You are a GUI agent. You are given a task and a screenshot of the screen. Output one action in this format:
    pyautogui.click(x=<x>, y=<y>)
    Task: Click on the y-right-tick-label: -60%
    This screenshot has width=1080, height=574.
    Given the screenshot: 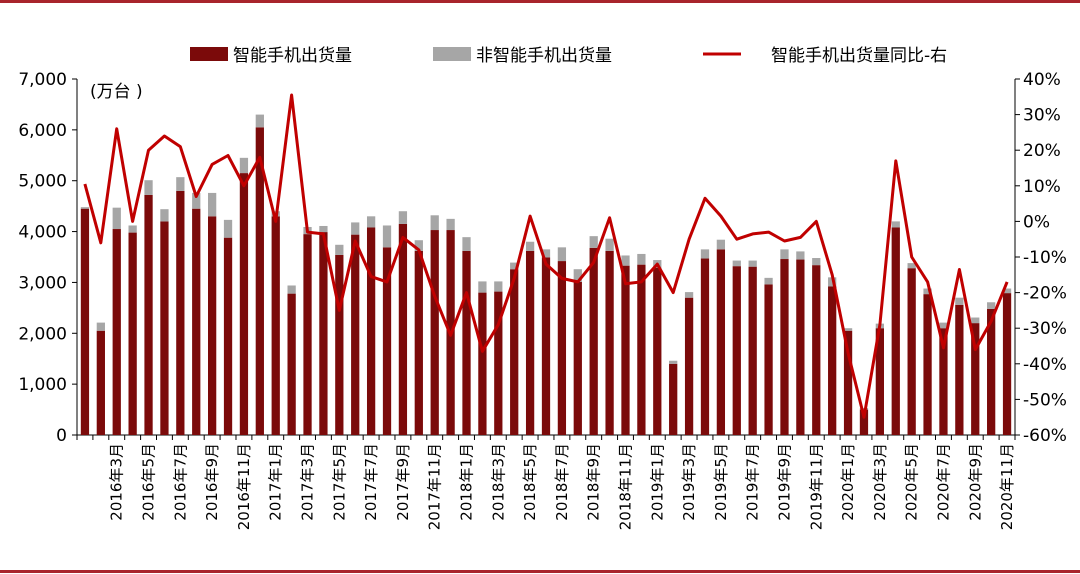 What is the action you would take?
    pyautogui.click(x=1045, y=436)
    